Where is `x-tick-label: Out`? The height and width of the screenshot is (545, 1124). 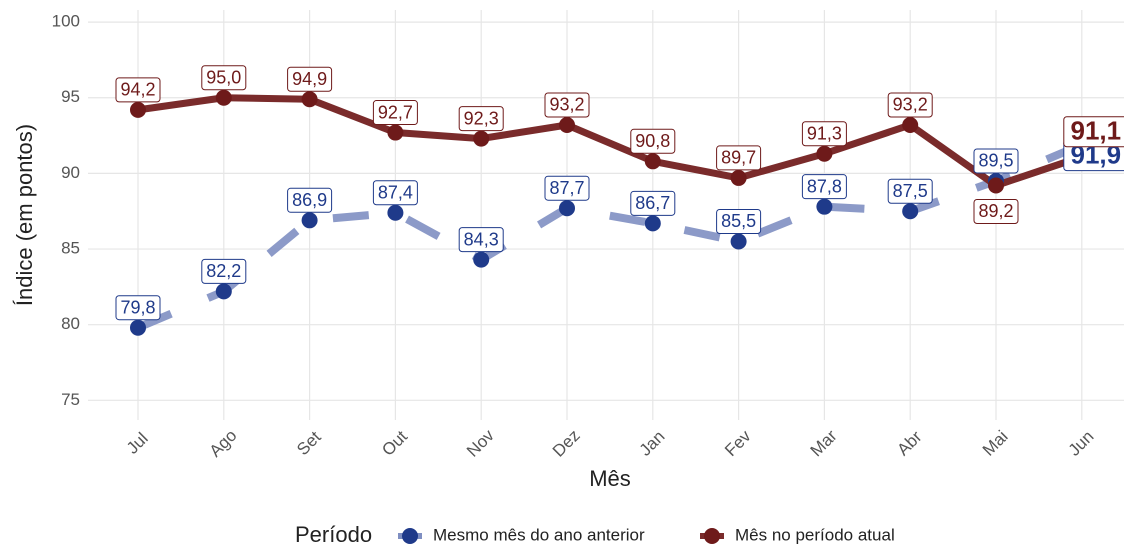 x-tick-label: Out is located at coordinates (394, 443).